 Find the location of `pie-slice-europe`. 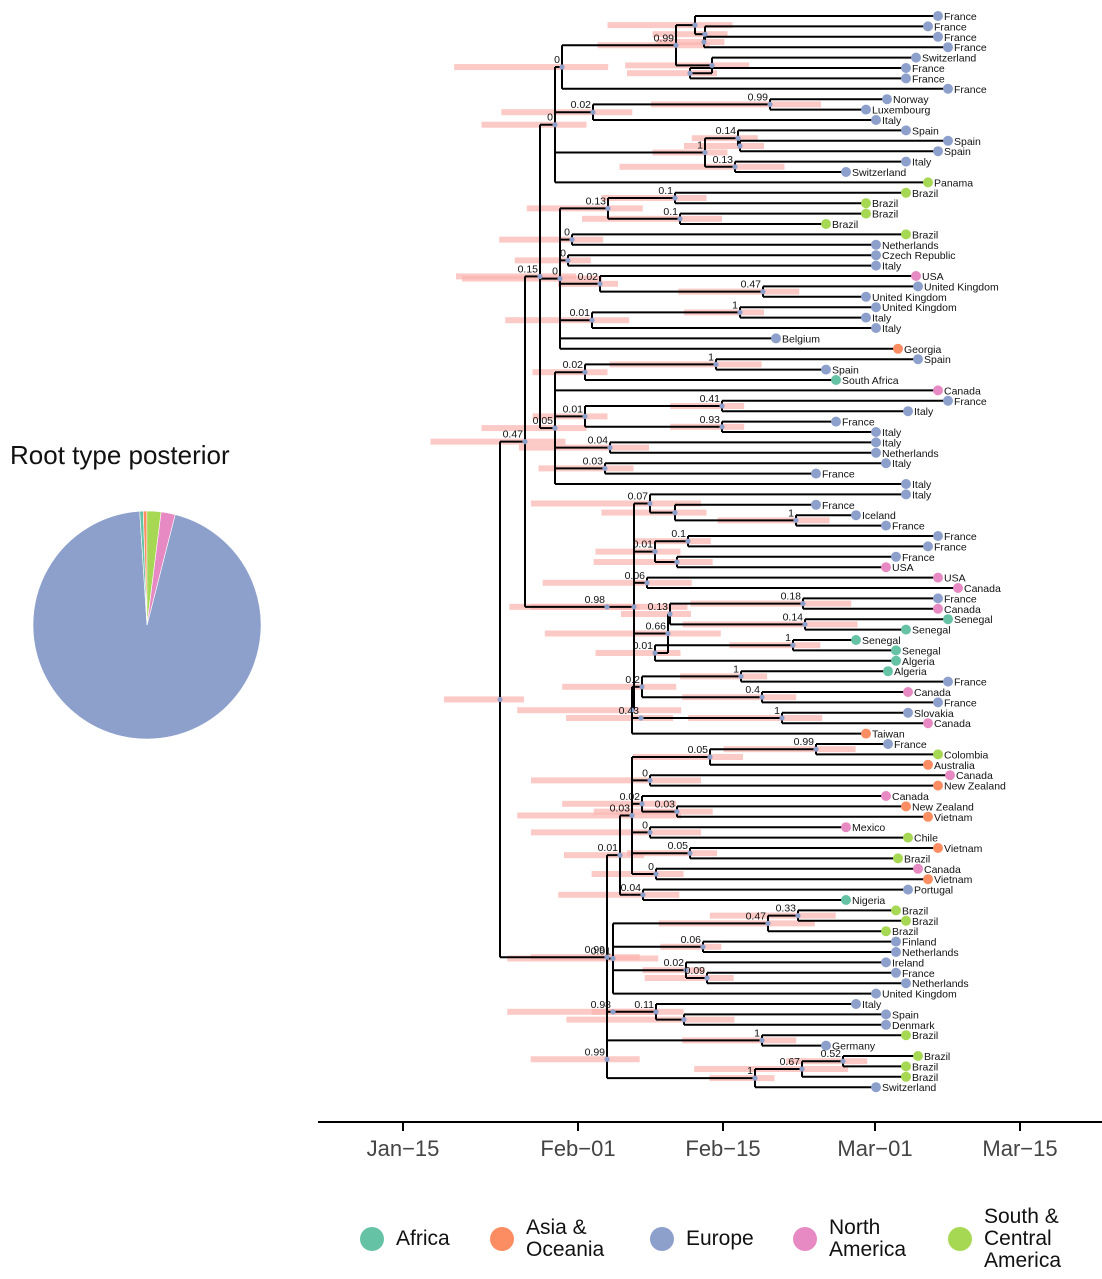

pie-slice-europe is located at coordinates (147, 625).